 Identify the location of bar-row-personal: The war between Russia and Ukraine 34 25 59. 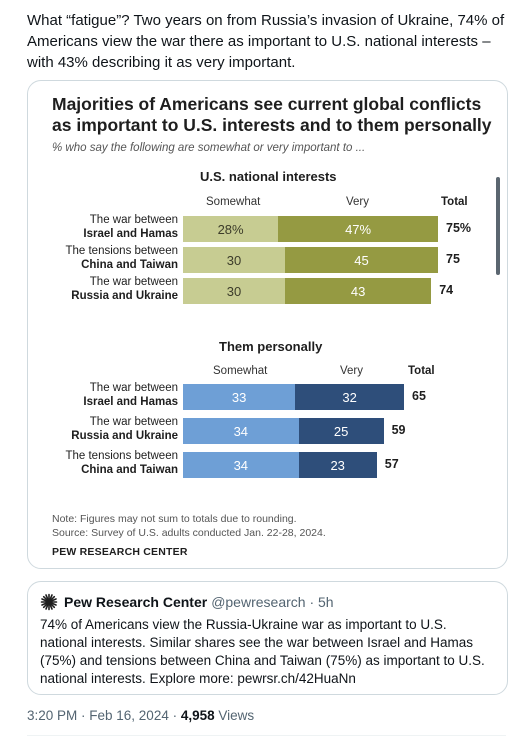
(267, 429).